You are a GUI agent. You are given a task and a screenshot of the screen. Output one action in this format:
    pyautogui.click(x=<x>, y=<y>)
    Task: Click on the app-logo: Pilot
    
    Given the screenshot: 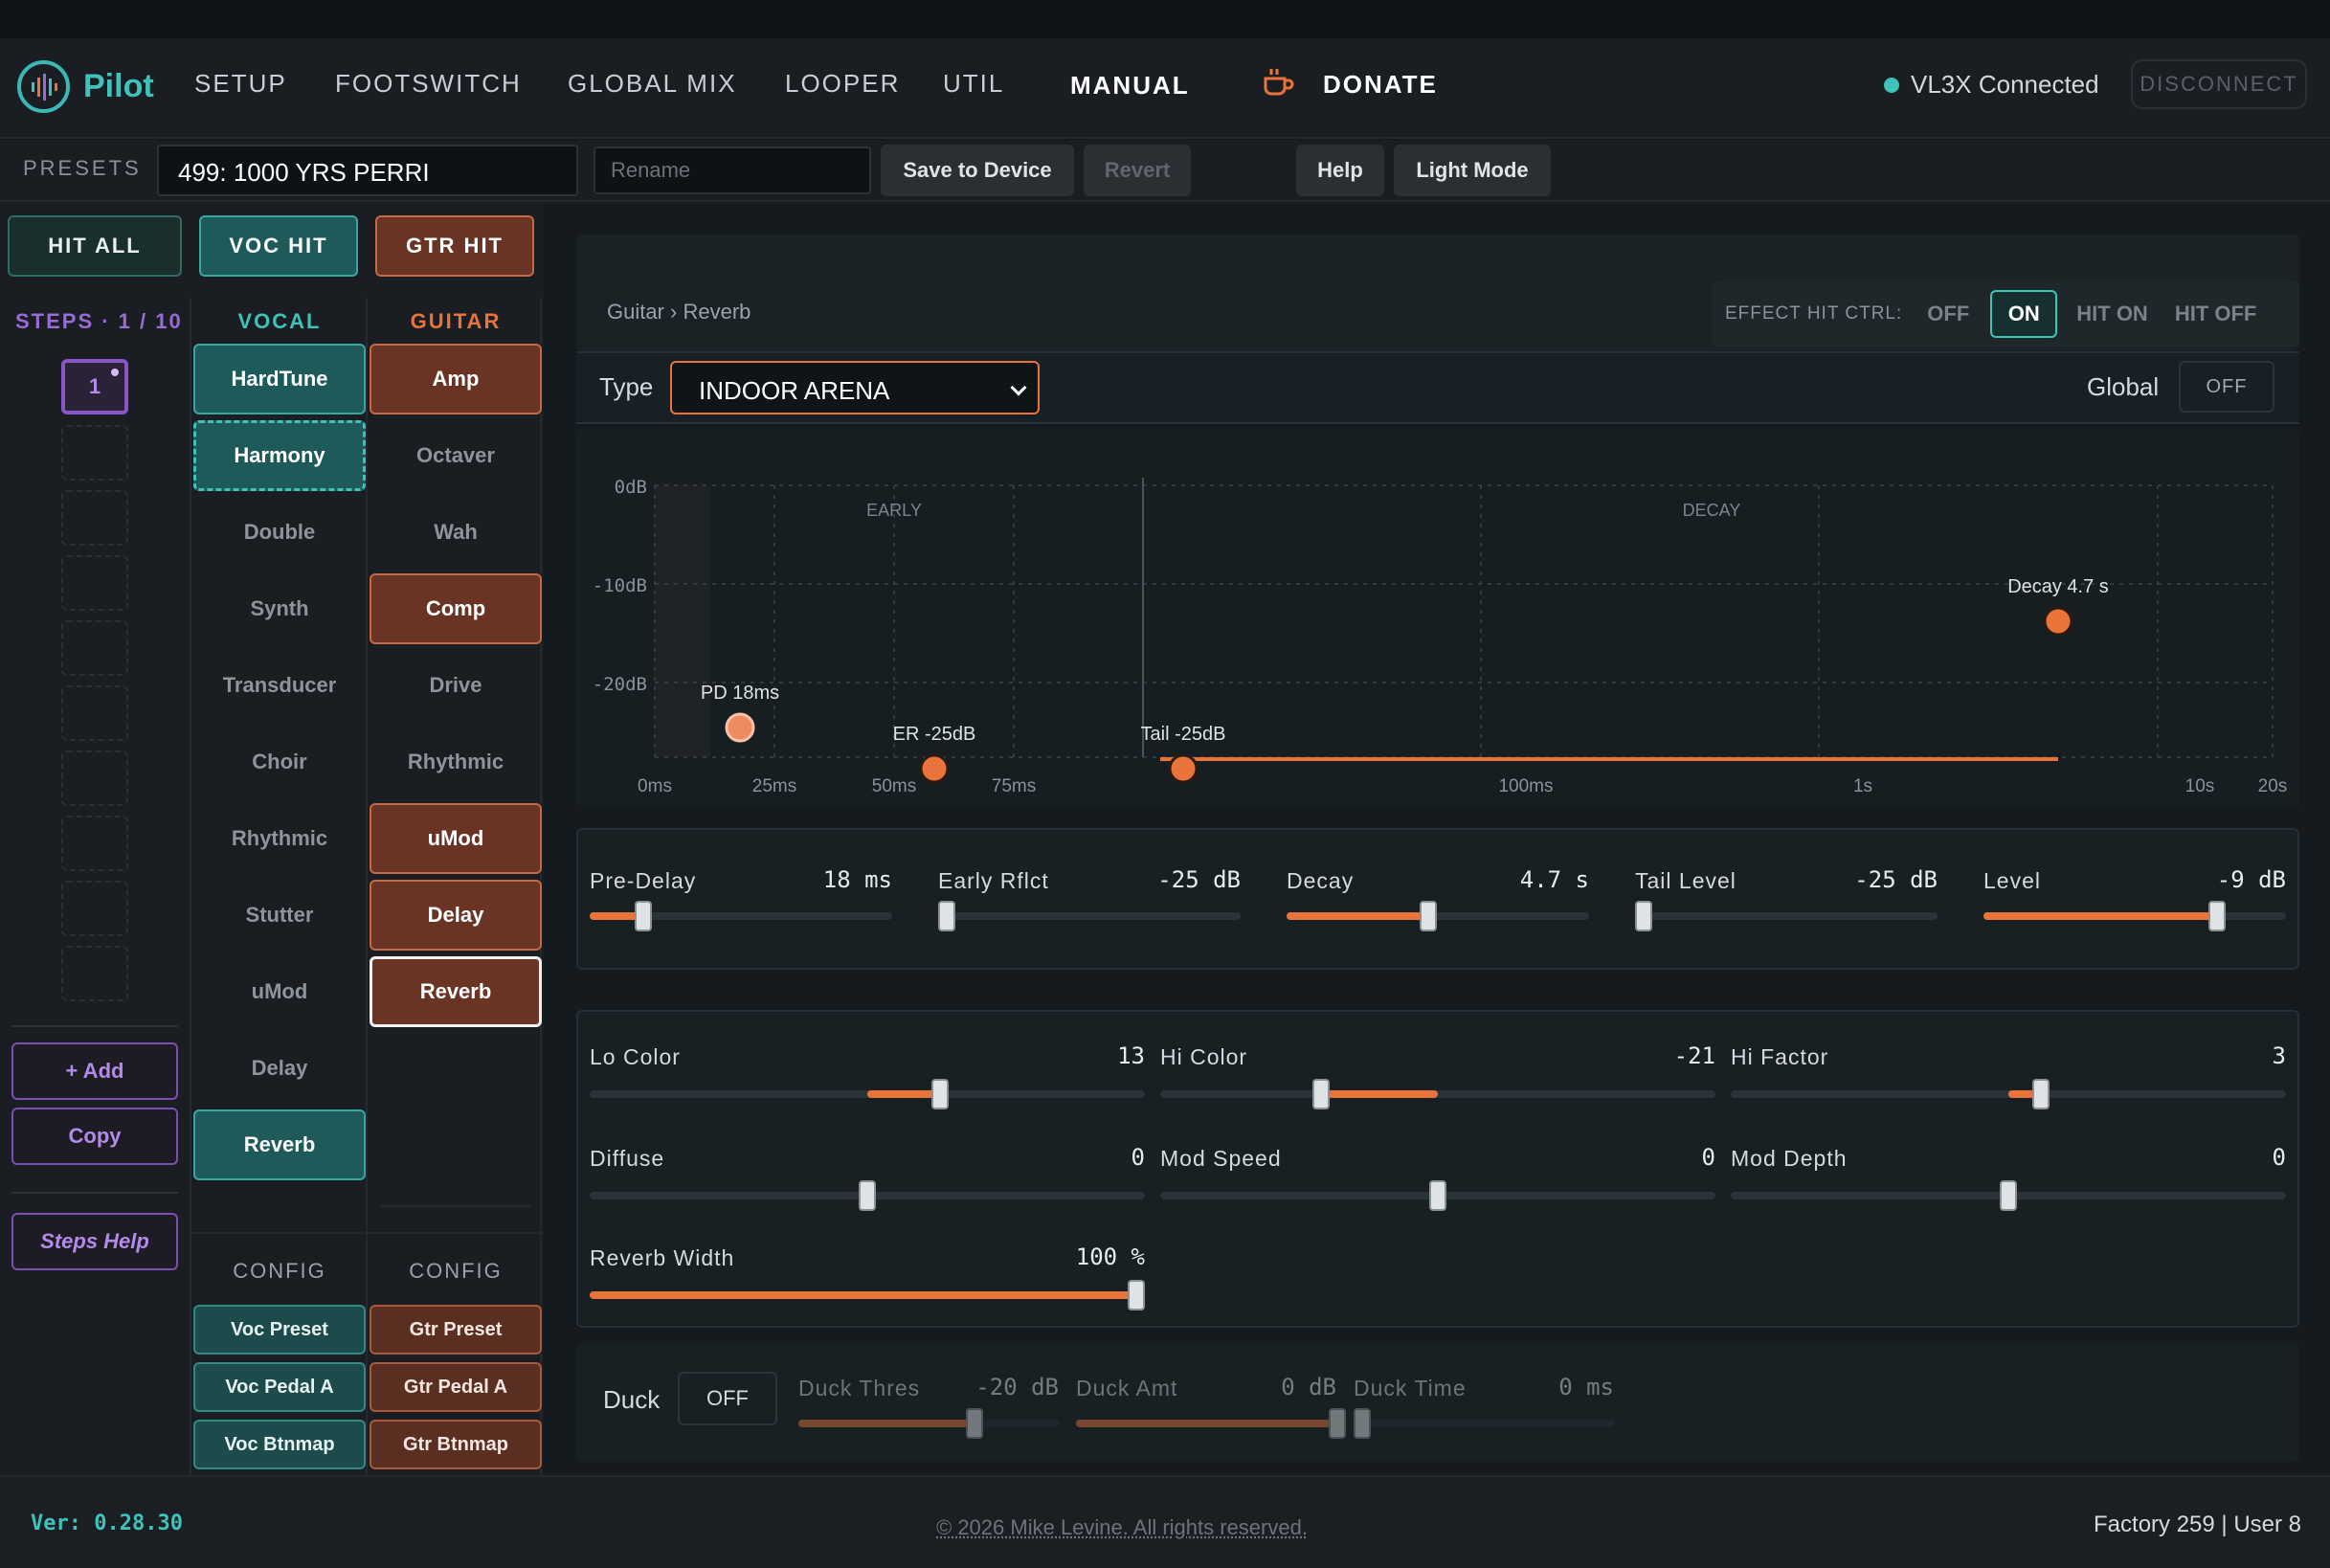 What is the action you would take?
    pyautogui.click(x=86, y=87)
    